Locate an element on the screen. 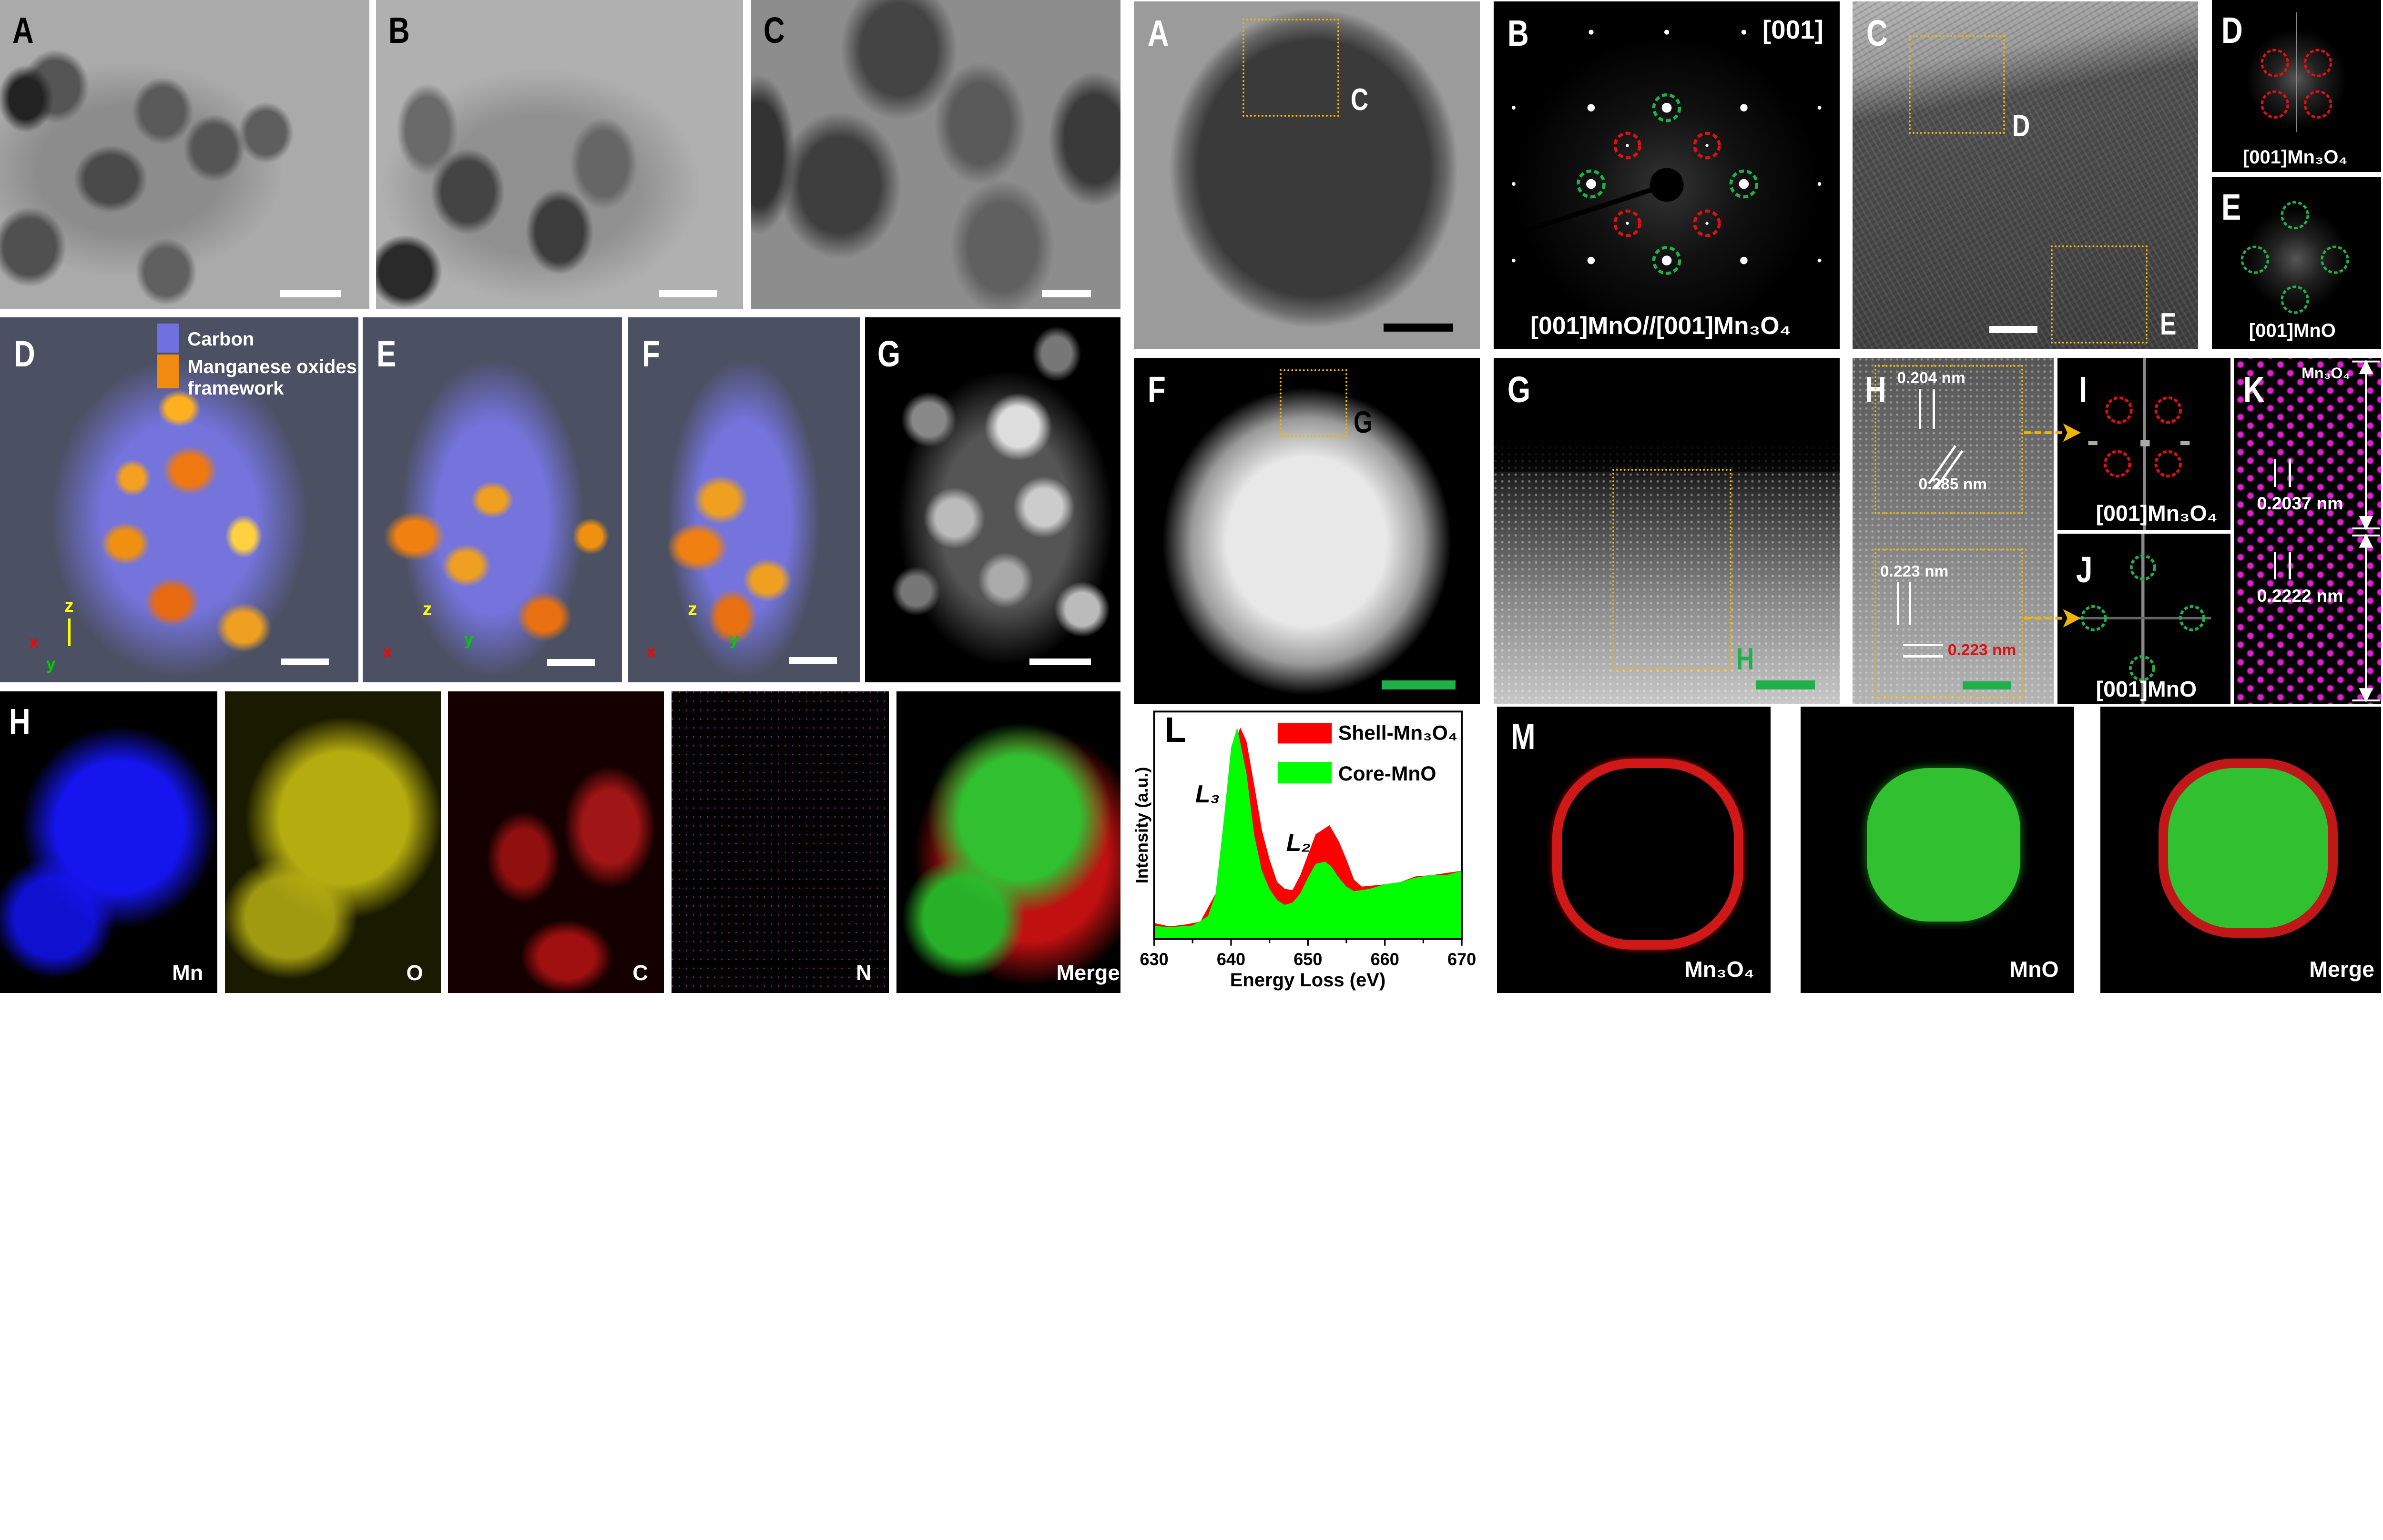  fft-pattern-e: E [001]MnO is located at coordinates (2297, 262).